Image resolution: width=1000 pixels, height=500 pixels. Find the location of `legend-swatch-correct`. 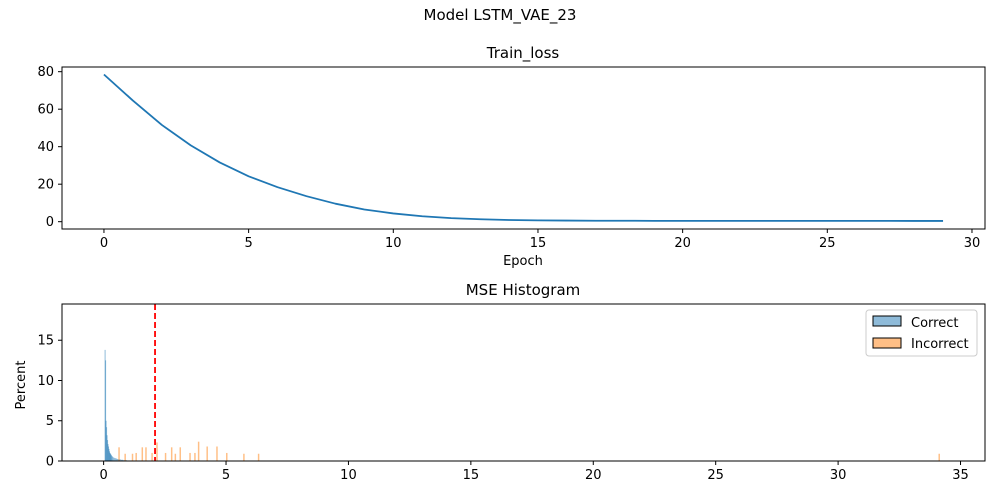

legend-swatch-correct is located at coordinates (887, 321).